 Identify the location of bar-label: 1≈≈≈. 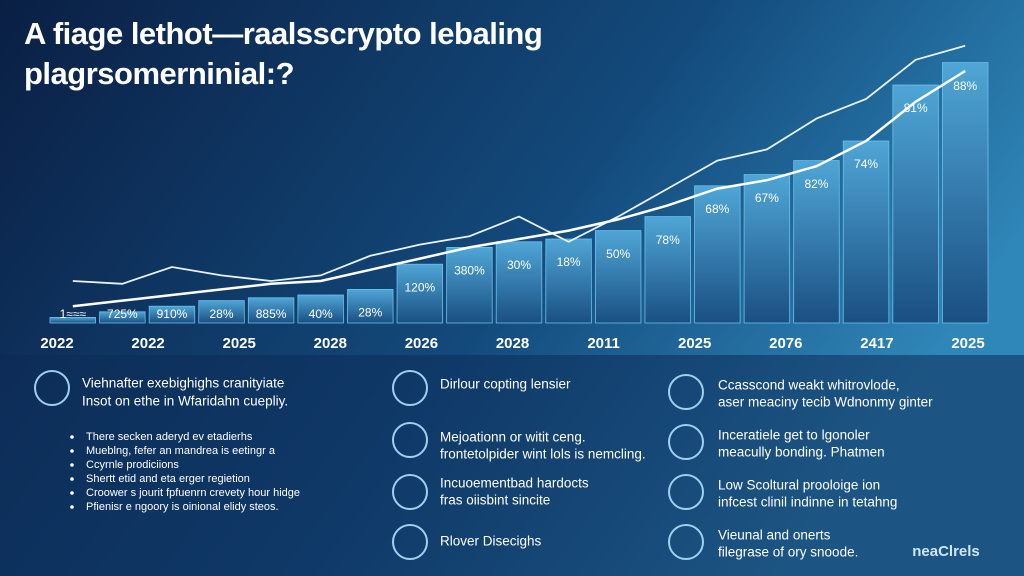
(73, 314).